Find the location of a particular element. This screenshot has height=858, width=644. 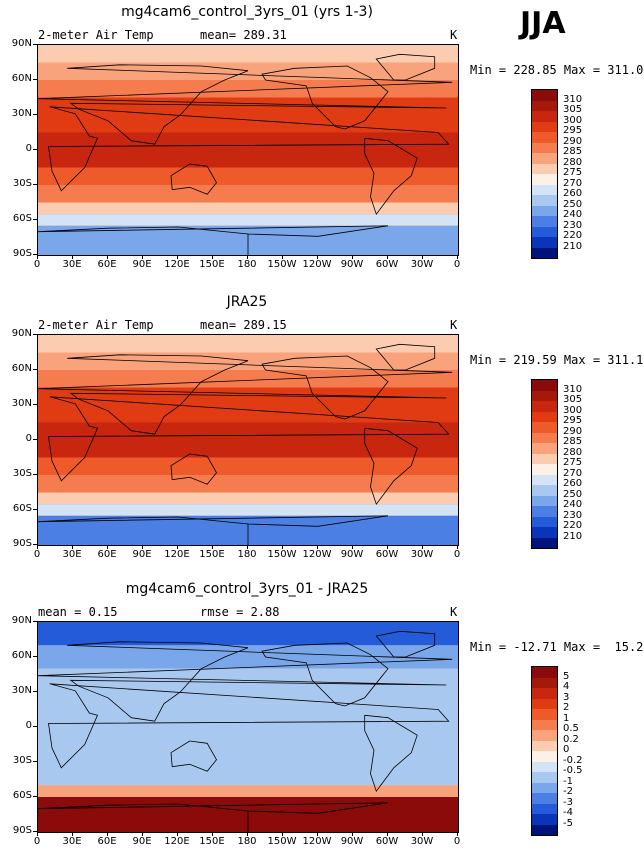

colorbar-label: 4 is located at coordinates (566, 686).